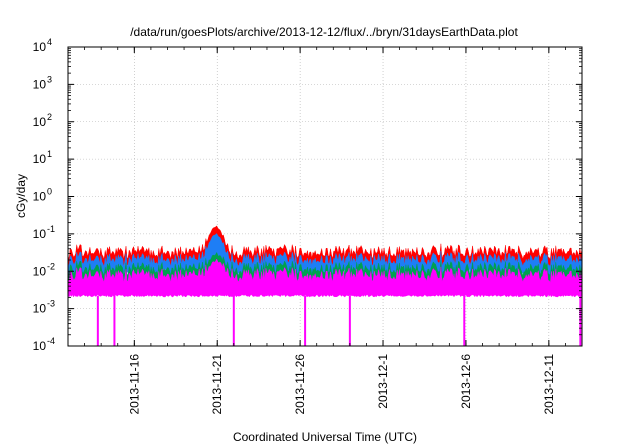 The width and height of the screenshot is (640, 448). Describe the element at coordinates (51, 341) in the screenshot. I see `y-tick-label-exponent: -4` at that location.